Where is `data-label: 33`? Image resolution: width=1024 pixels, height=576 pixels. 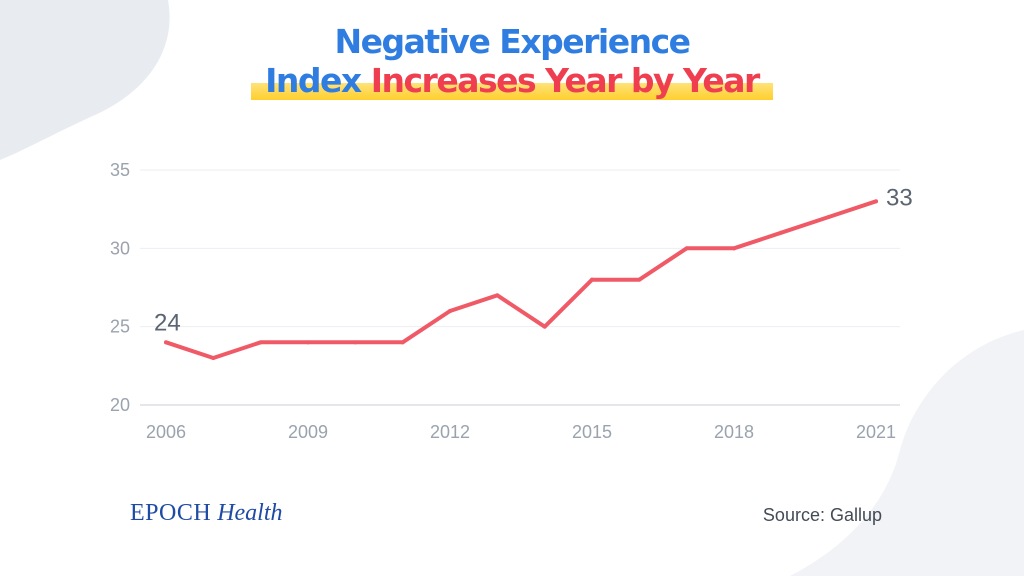
data-label: 33 is located at coordinates (899, 197).